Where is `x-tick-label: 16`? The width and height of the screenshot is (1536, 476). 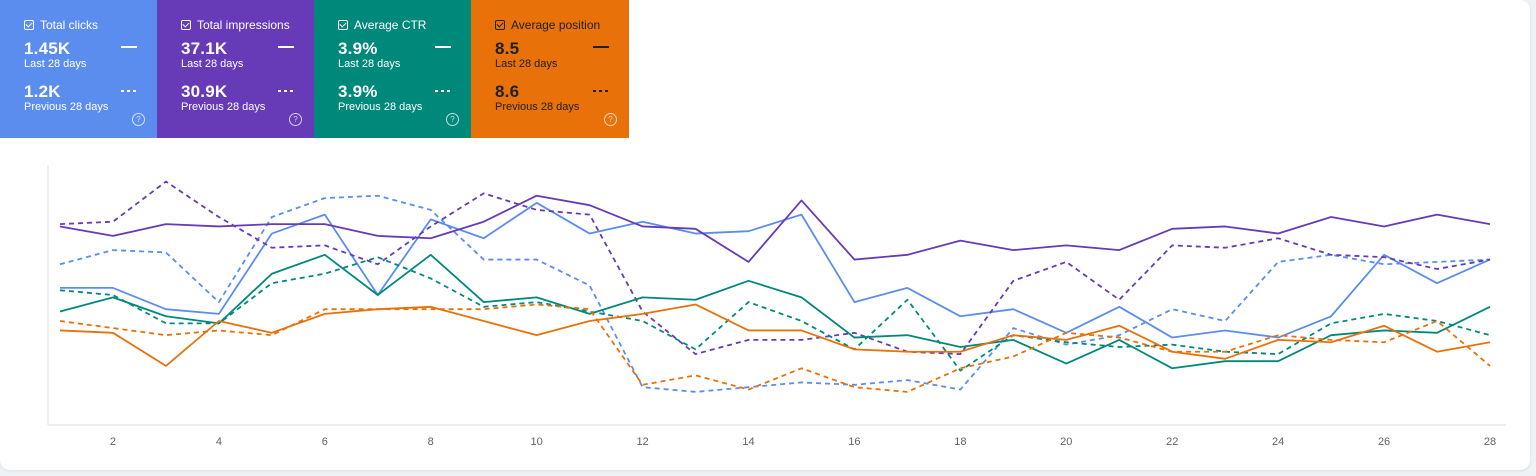 x-tick-label: 16 is located at coordinates (854, 442).